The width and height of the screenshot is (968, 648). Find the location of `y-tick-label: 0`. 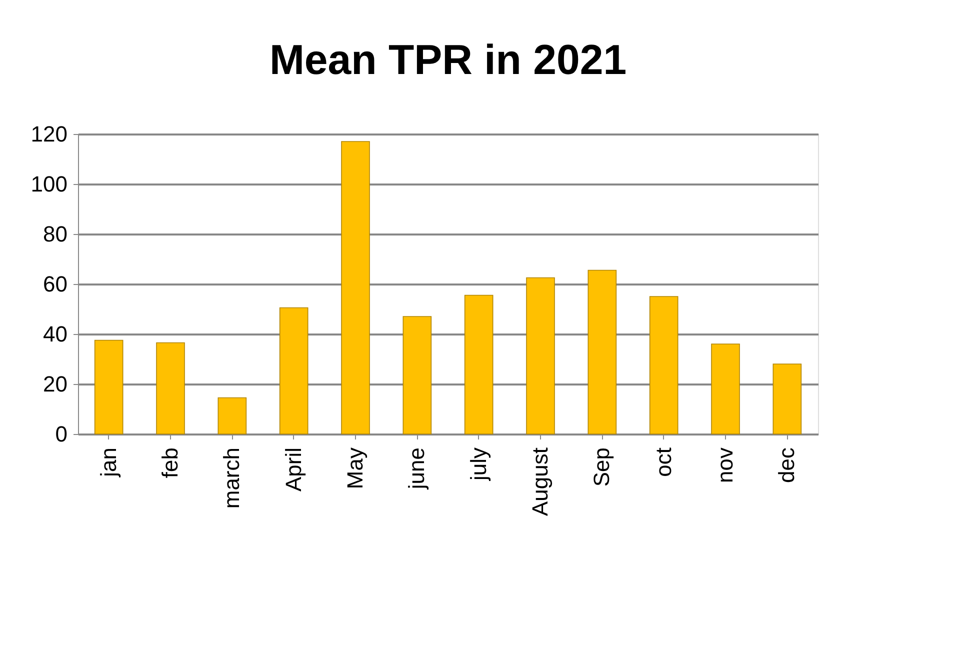

y-tick-label: 0 is located at coordinates (61, 434).